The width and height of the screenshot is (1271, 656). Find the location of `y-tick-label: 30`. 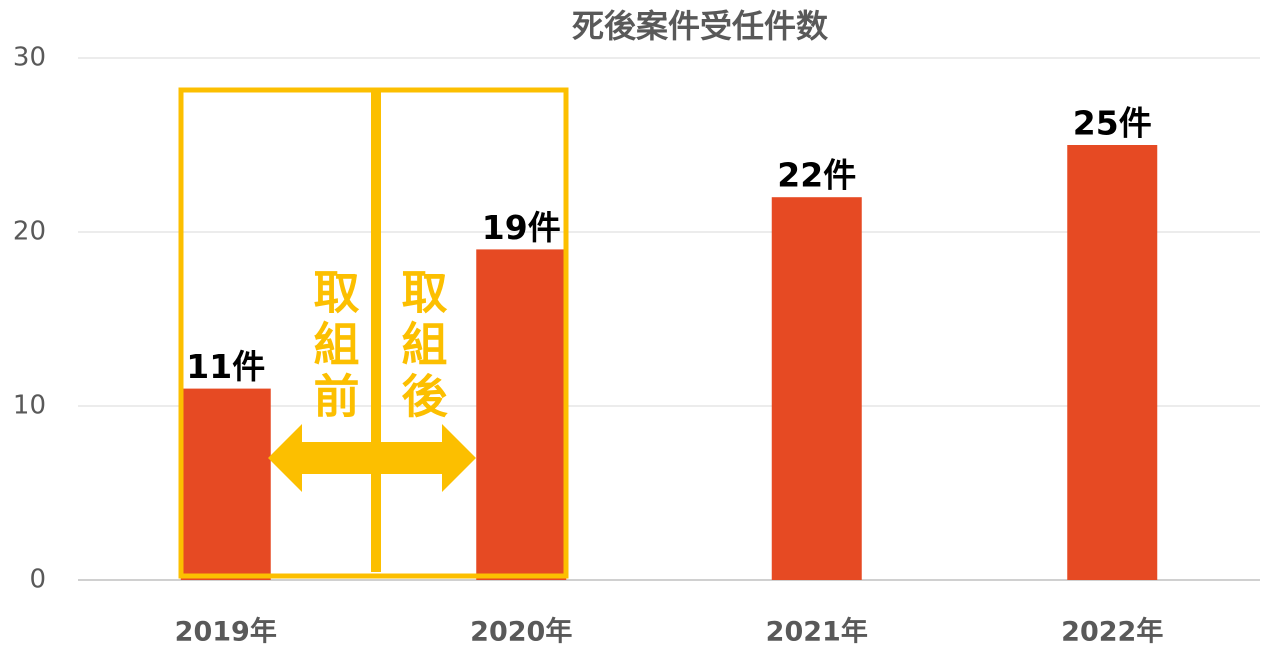

y-tick-label: 30 is located at coordinates (29, 58).